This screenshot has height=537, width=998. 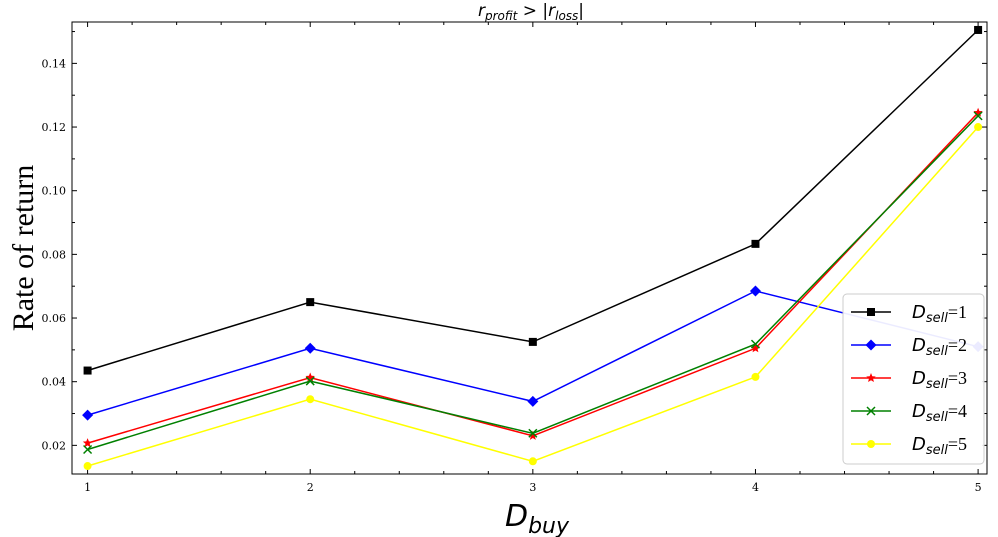 I want to click on y-axis-label: Rate of return, so click(x=23, y=248).